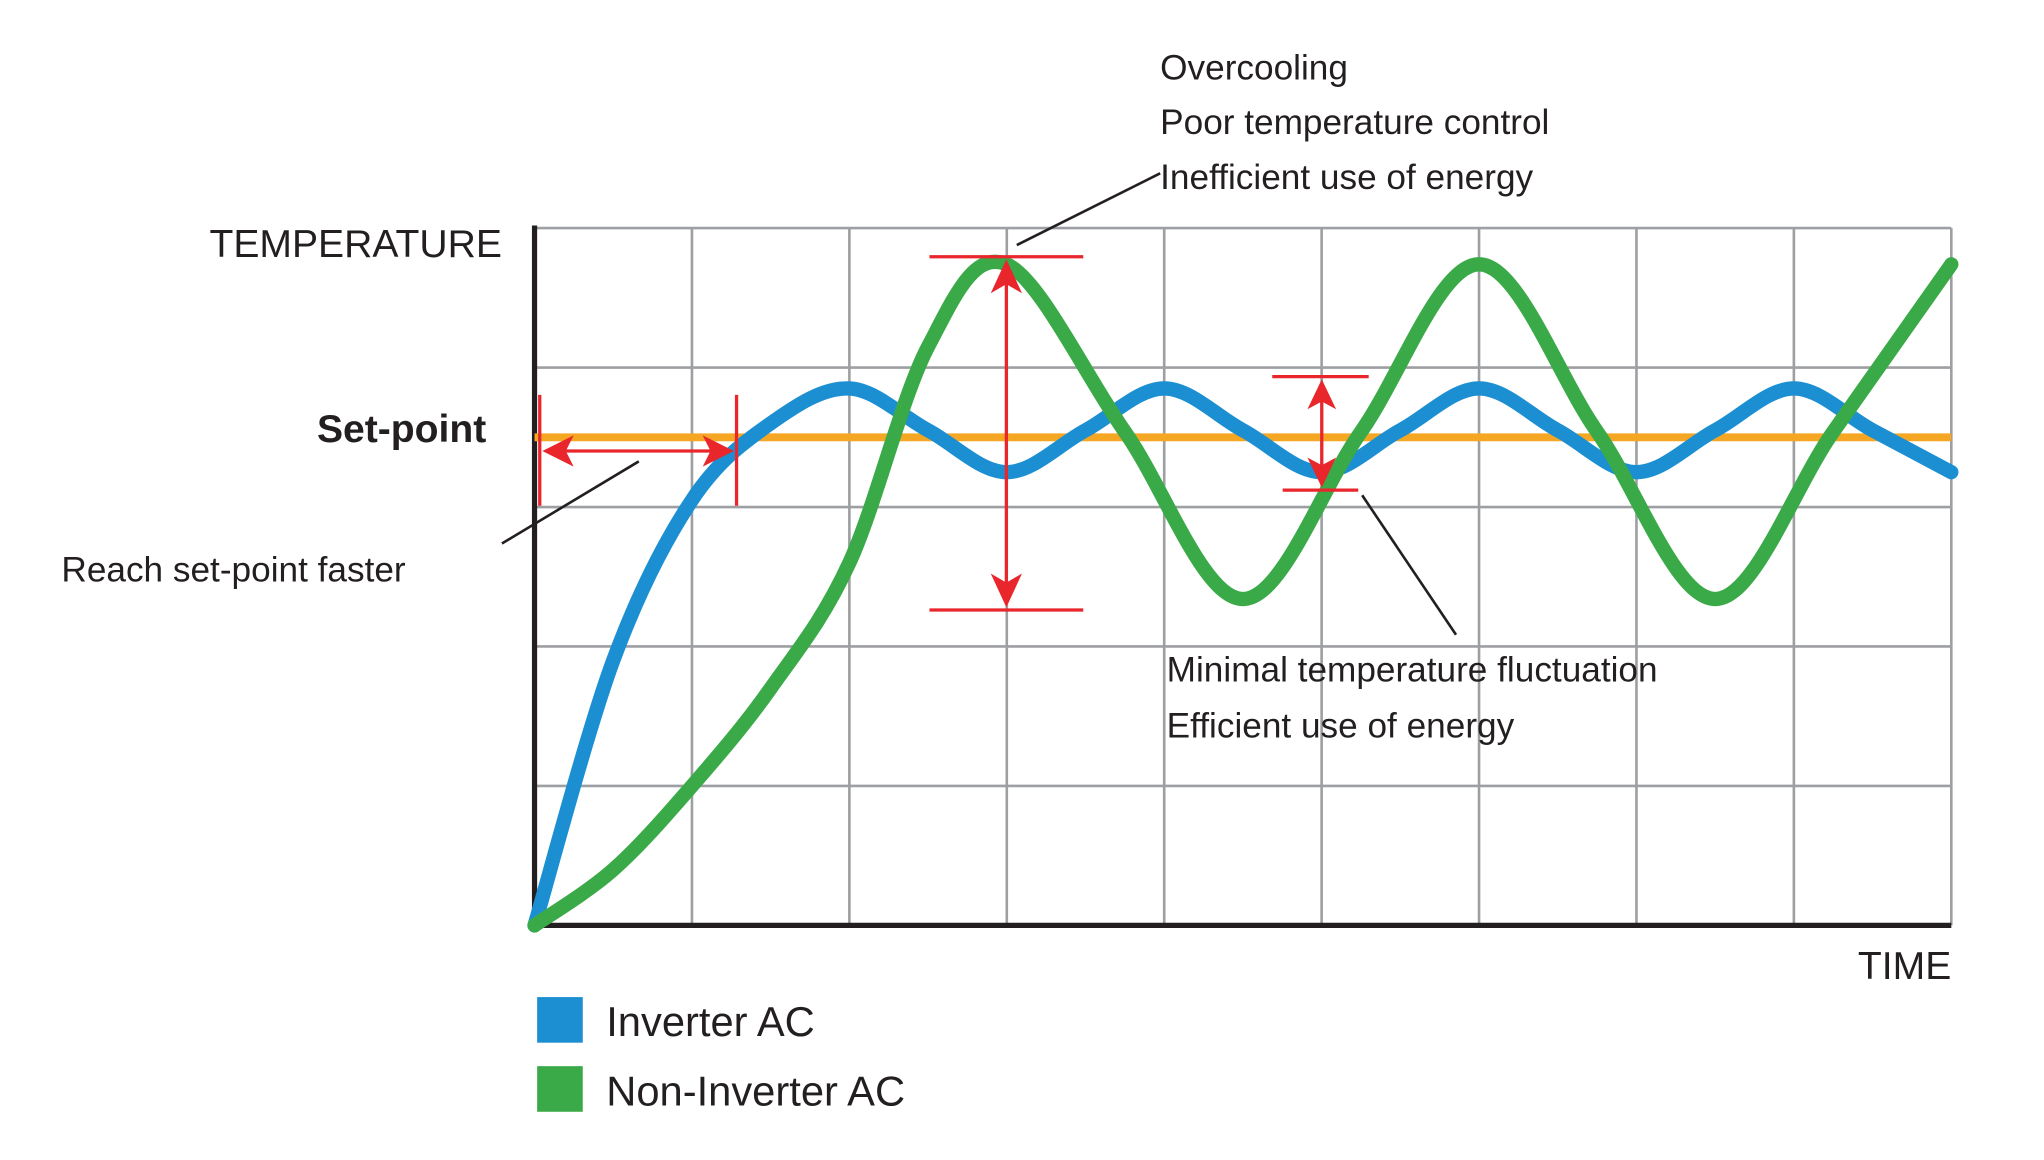  Describe the element at coordinates (401, 429) in the screenshot. I see `setpoint-label: Set-point` at that location.